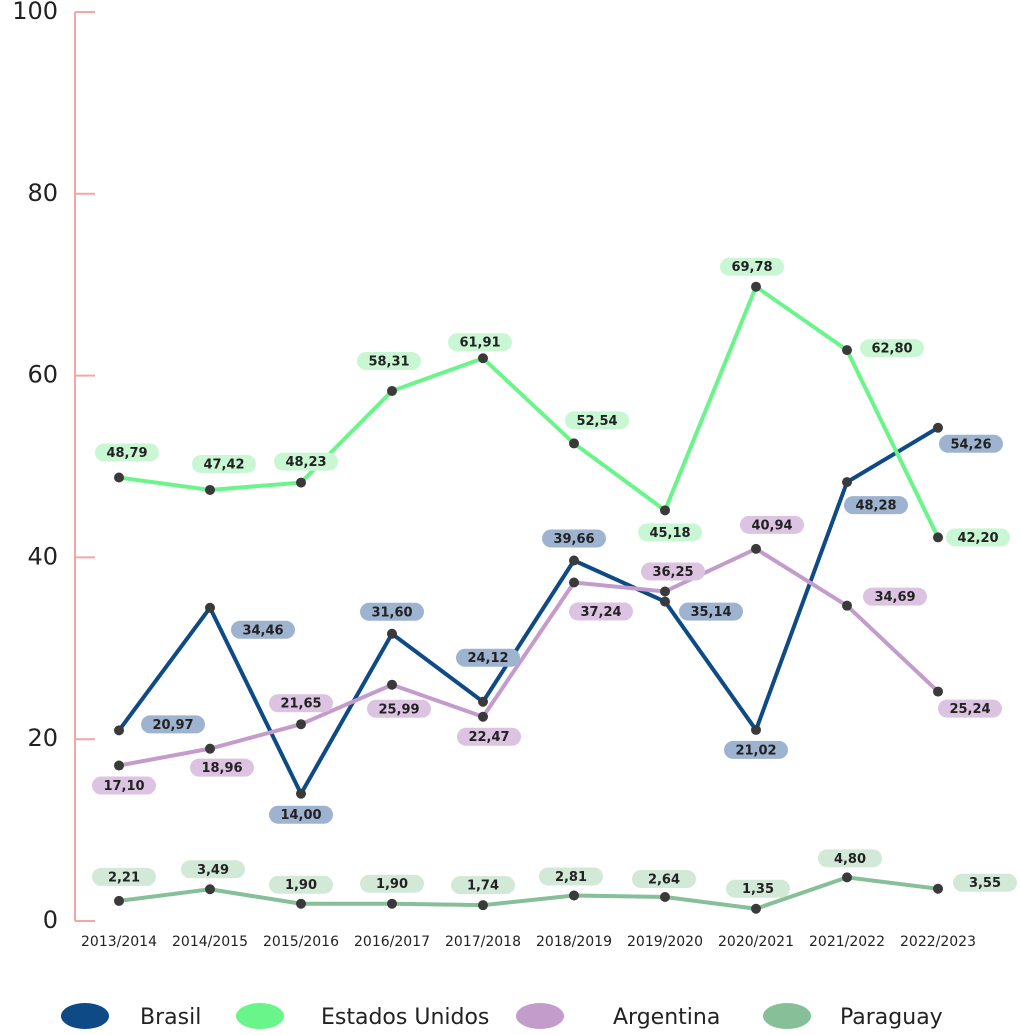 The height and width of the screenshot is (1035, 1021). I want to click on x-tick-label: 2019/2020, so click(665, 942).